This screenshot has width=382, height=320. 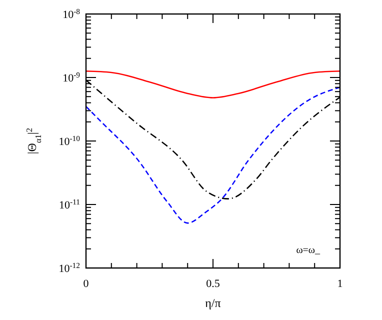 What do you see at coordinates (69, 267) in the screenshot?
I see `y-tick-label: 10$^{-12}$` at bounding box center [69, 267].